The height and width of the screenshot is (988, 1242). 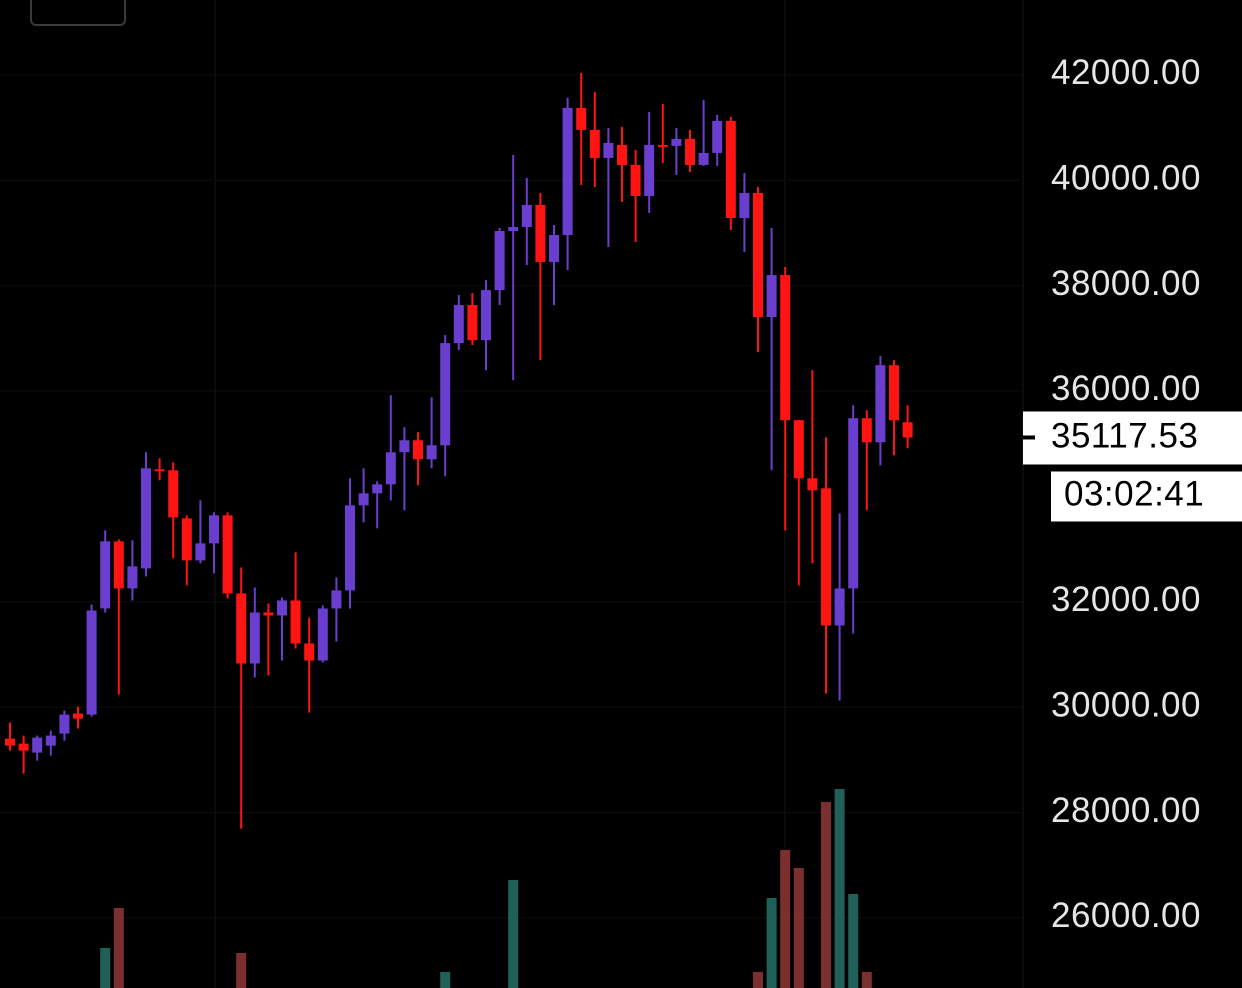 What do you see at coordinates (1126, 810) in the screenshot?
I see `y-tick-label: 28000.00` at bounding box center [1126, 810].